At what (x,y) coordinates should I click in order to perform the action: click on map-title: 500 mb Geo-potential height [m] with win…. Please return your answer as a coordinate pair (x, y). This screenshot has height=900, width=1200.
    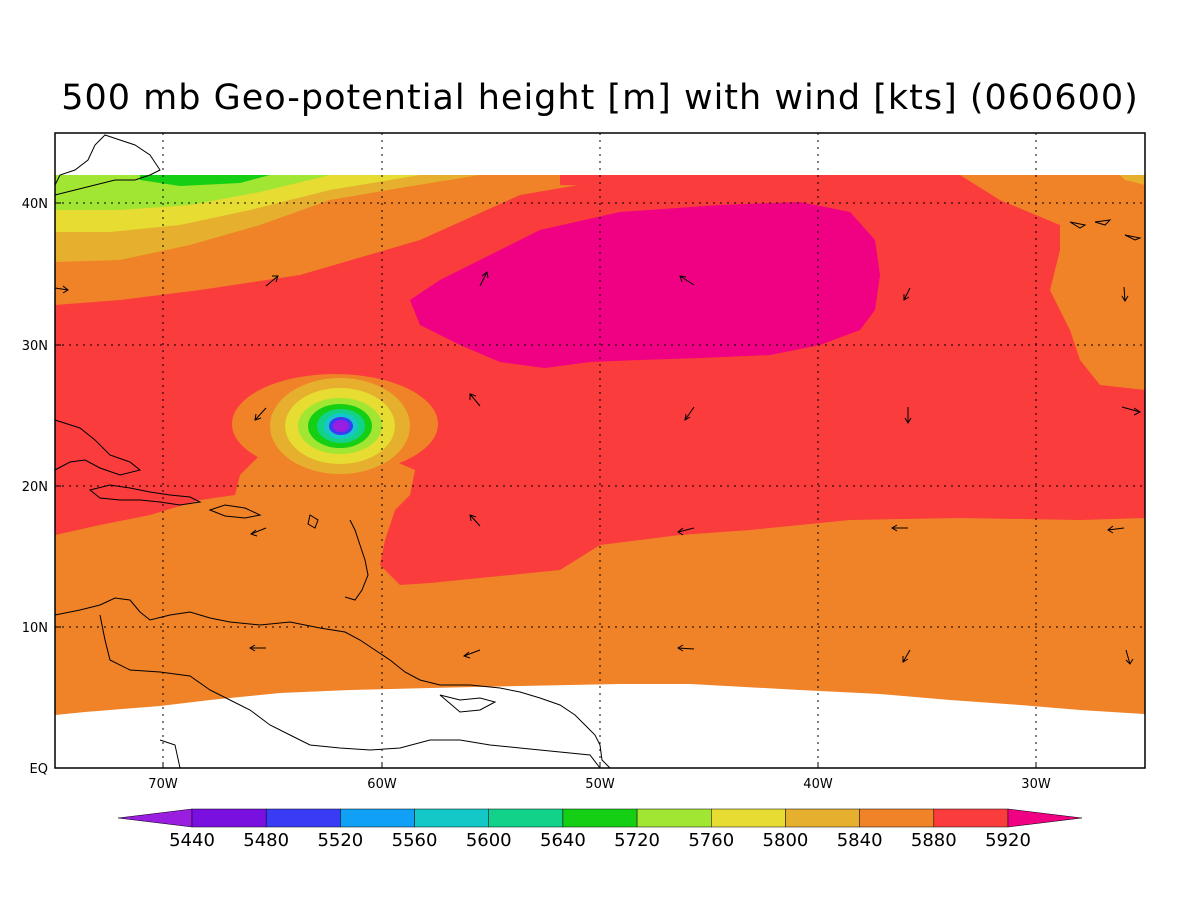
    Looking at the image, I should click on (600, 98).